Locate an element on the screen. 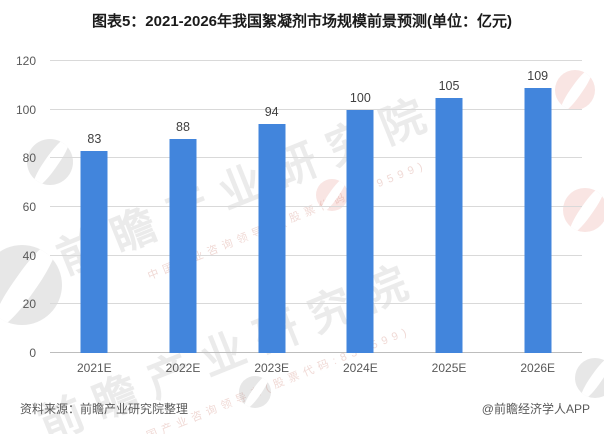  bar-slot: 88 is located at coordinates (183, 207).